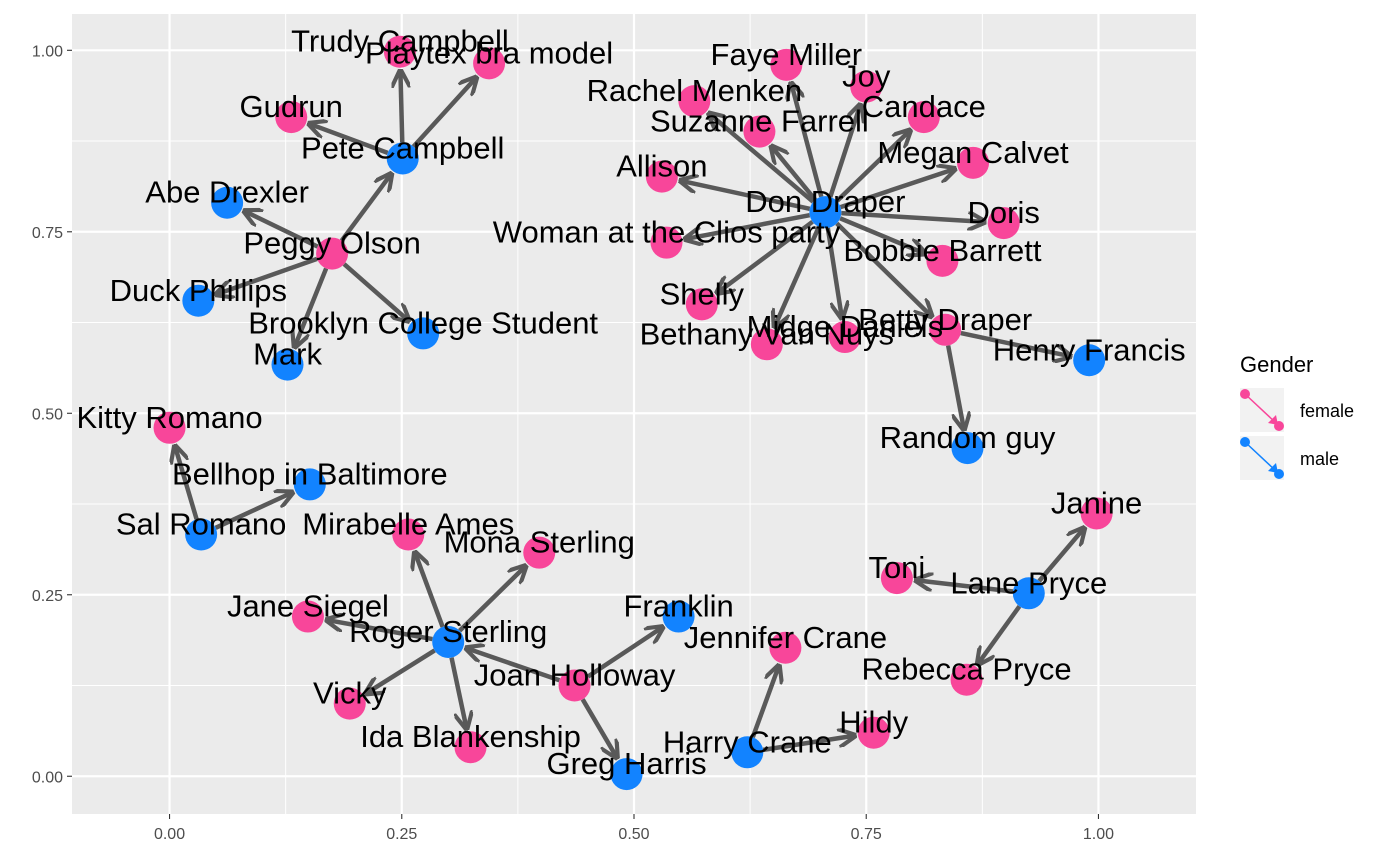  I want to click on node-label: Shelly, so click(702, 293).